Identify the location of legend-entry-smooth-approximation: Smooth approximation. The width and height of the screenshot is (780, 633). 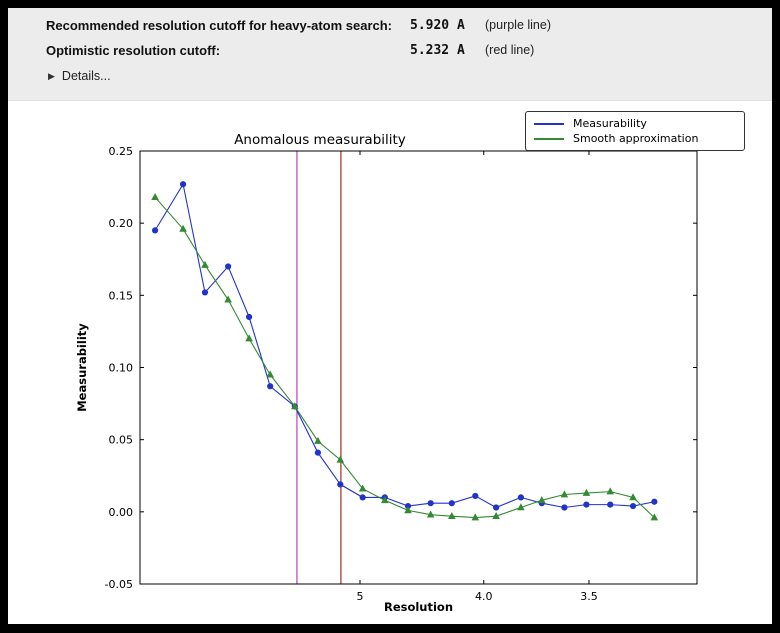
(635, 138).